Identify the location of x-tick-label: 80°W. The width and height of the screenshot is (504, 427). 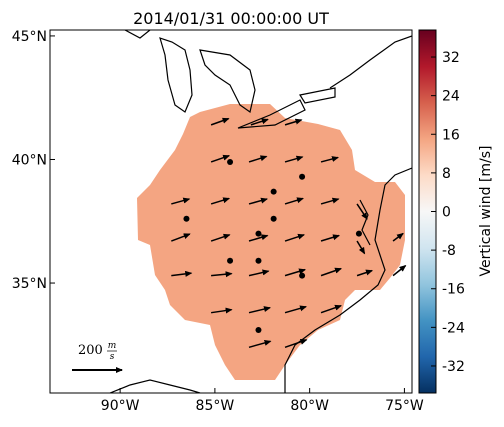
(309, 406).